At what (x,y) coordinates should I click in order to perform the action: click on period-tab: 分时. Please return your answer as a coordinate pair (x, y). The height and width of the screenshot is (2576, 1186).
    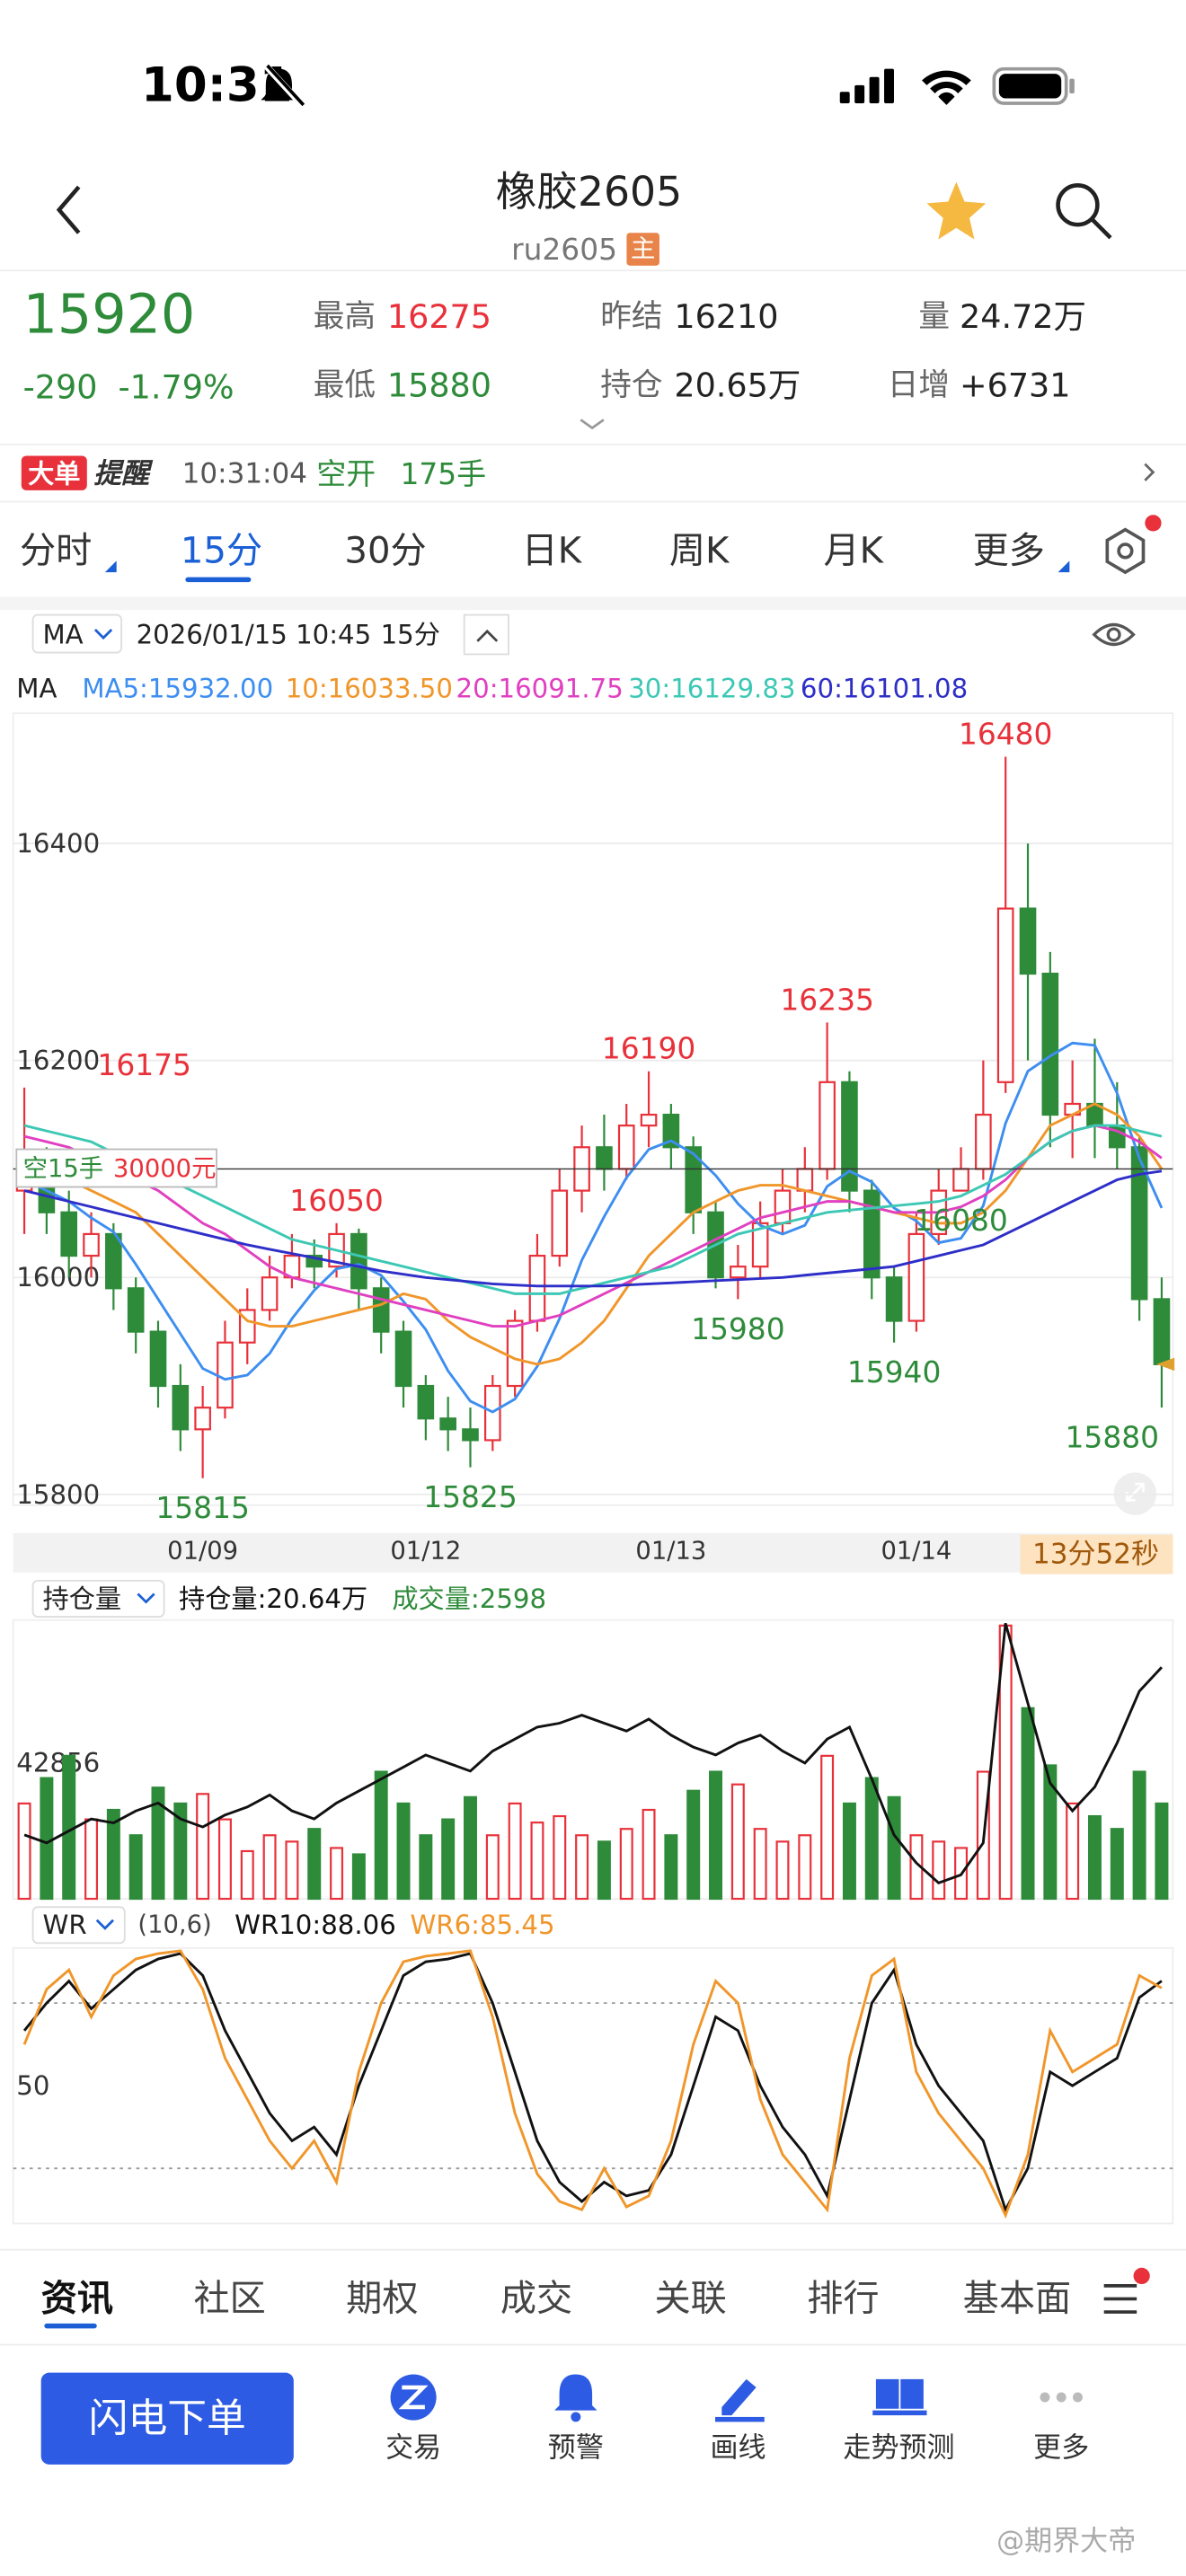
    Looking at the image, I should click on (56, 550).